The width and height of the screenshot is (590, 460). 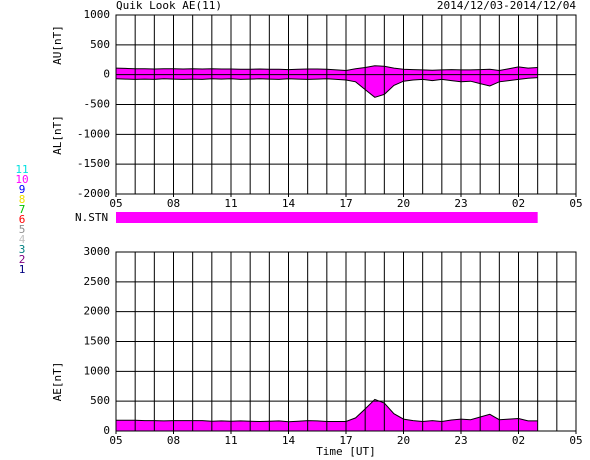 I want to click on station-legend-label: 4, so click(x=22, y=239).